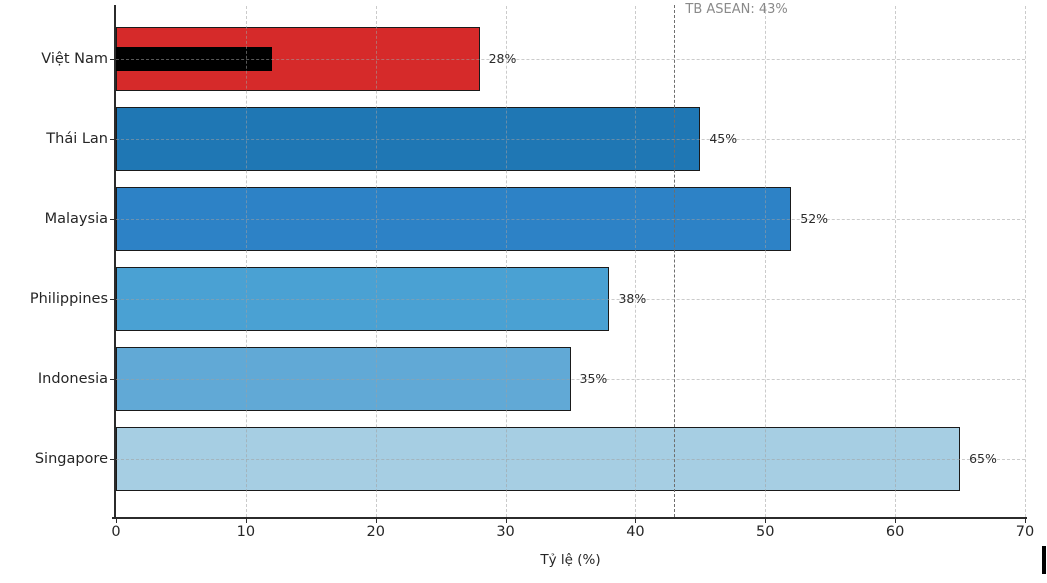 This screenshot has width=1047, height=583. What do you see at coordinates (1025, 261) in the screenshot?
I see `vertical-gridline` at bounding box center [1025, 261].